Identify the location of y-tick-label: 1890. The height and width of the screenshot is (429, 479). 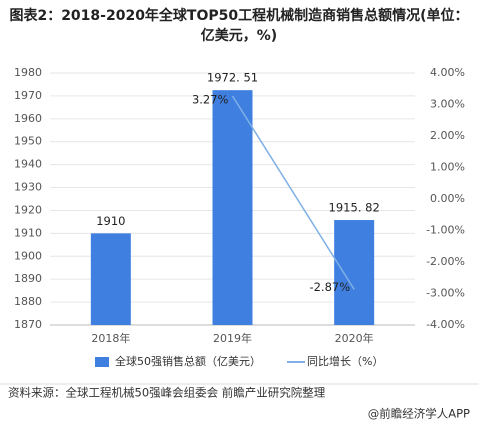
(28, 278).